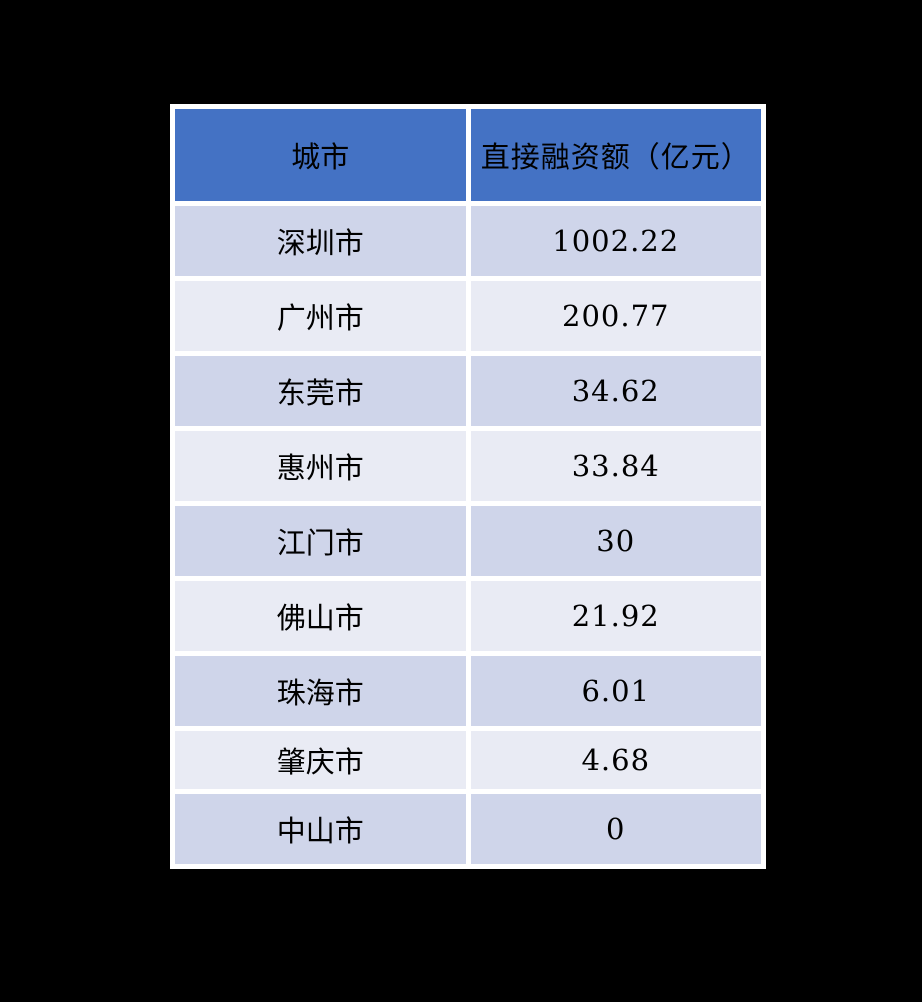 This screenshot has width=922, height=1002. Describe the element at coordinates (468, 391) in the screenshot. I see `table-row: 东莞市 34.62` at that location.